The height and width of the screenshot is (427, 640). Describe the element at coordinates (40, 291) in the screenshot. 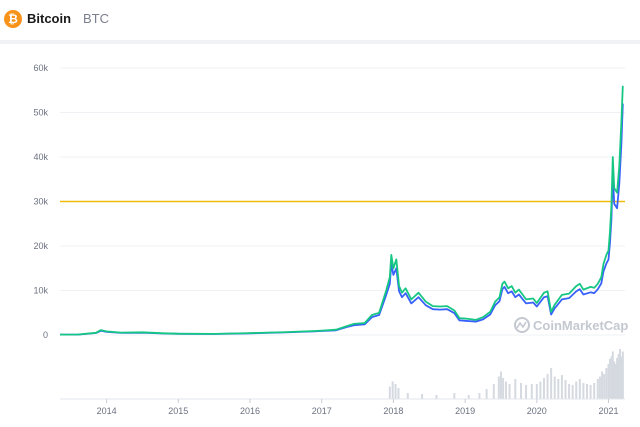

I see `y-tick-label: 10k` at that location.